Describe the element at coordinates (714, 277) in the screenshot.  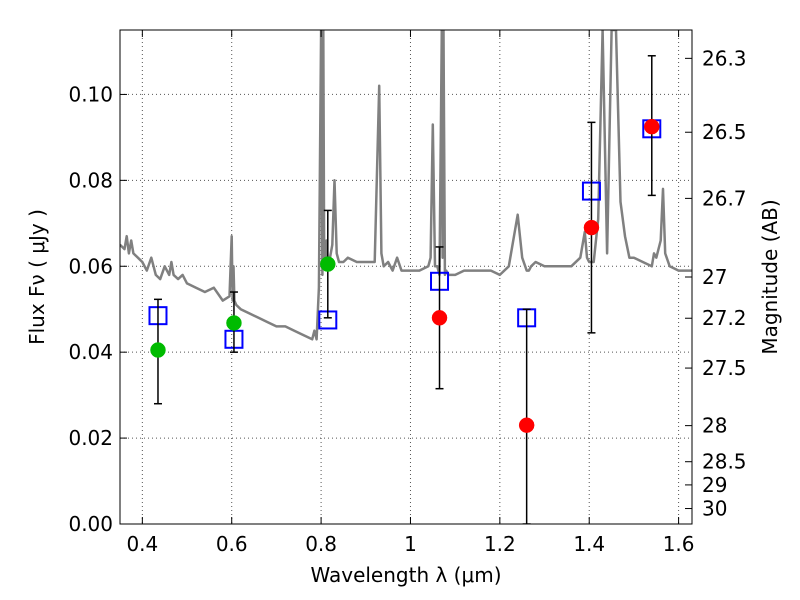
I see `right-tick-label: 27` at that location.